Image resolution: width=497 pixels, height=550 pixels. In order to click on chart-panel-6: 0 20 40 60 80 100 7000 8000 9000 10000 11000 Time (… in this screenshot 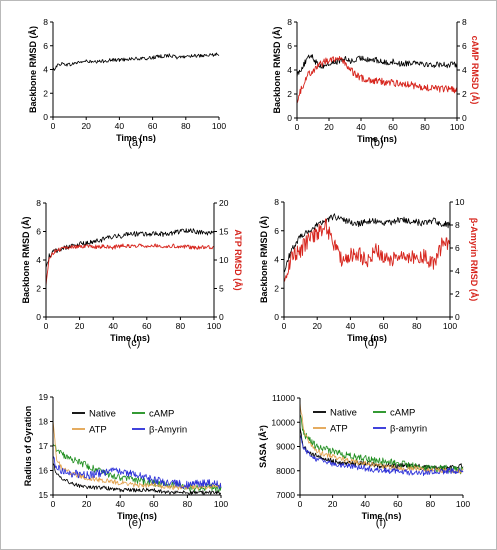, I will do `click(364, 461)`.